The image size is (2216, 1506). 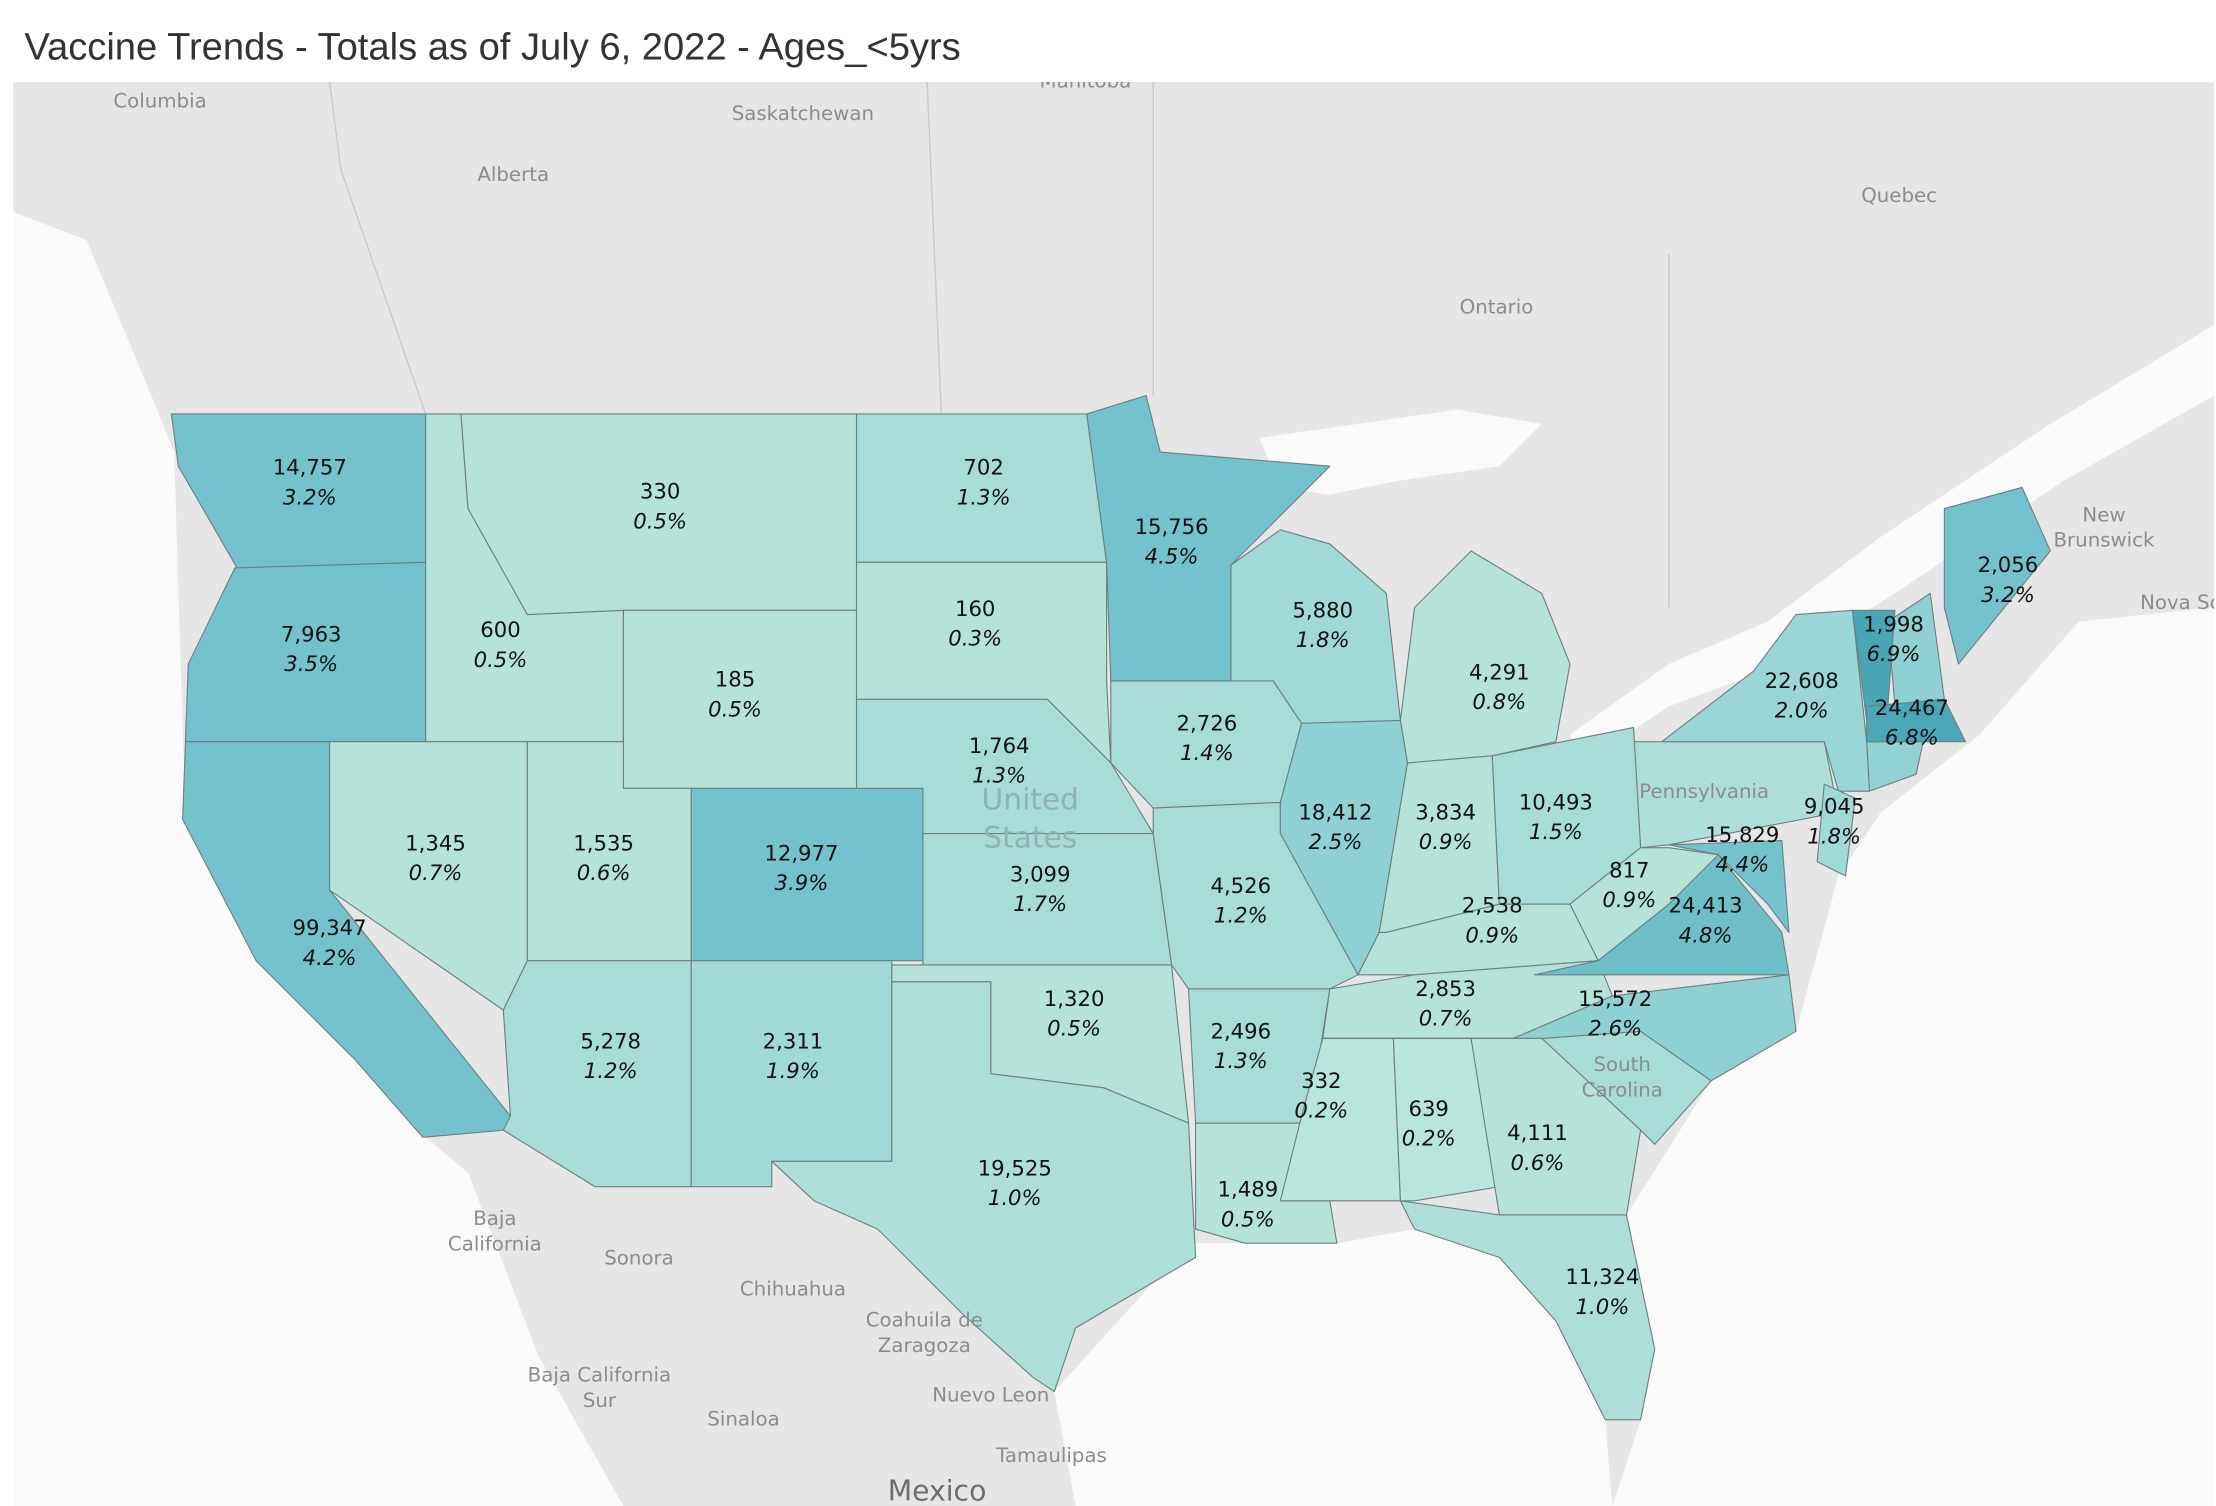 What do you see at coordinates (735, 679) in the screenshot?
I see `state-count: 185` at bounding box center [735, 679].